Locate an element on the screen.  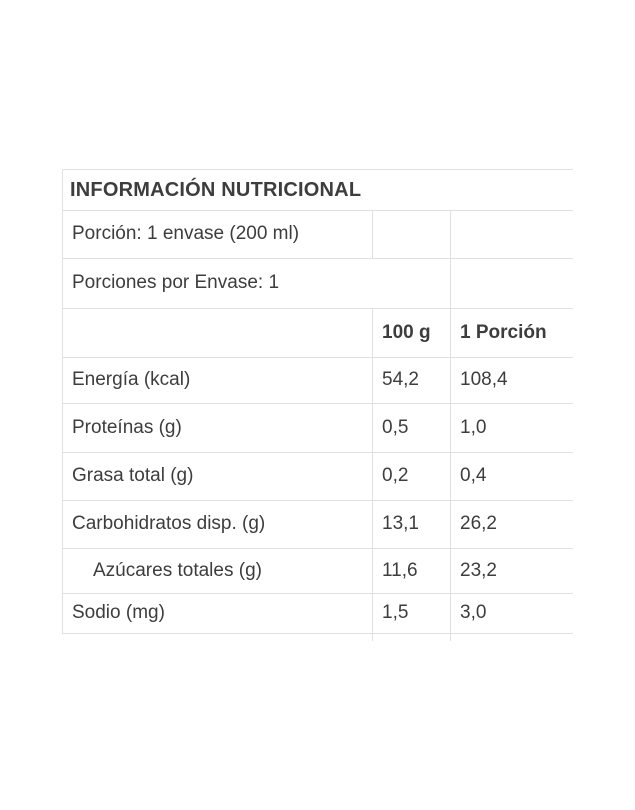
value-per-100g: 54,2 is located at coordinates (411, 380).